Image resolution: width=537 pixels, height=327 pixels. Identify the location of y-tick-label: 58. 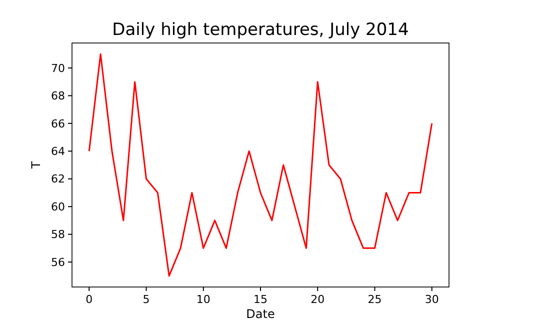
(58, 235).